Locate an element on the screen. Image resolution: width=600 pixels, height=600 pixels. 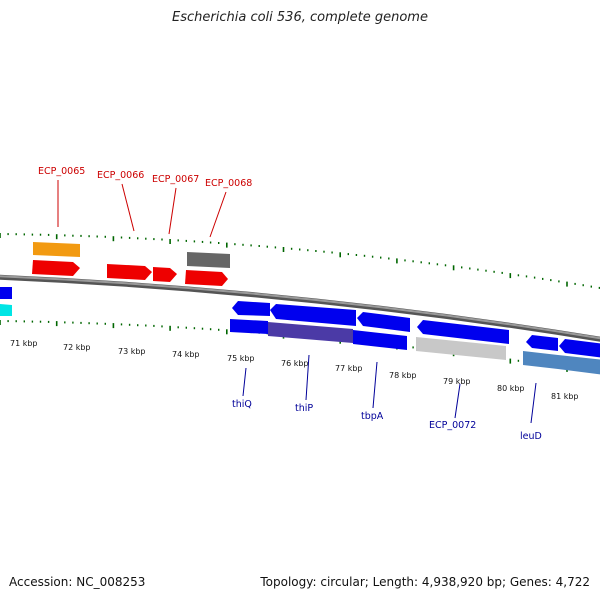
gene-label-thiQ: thiQ is located at coordinates (242, 404).